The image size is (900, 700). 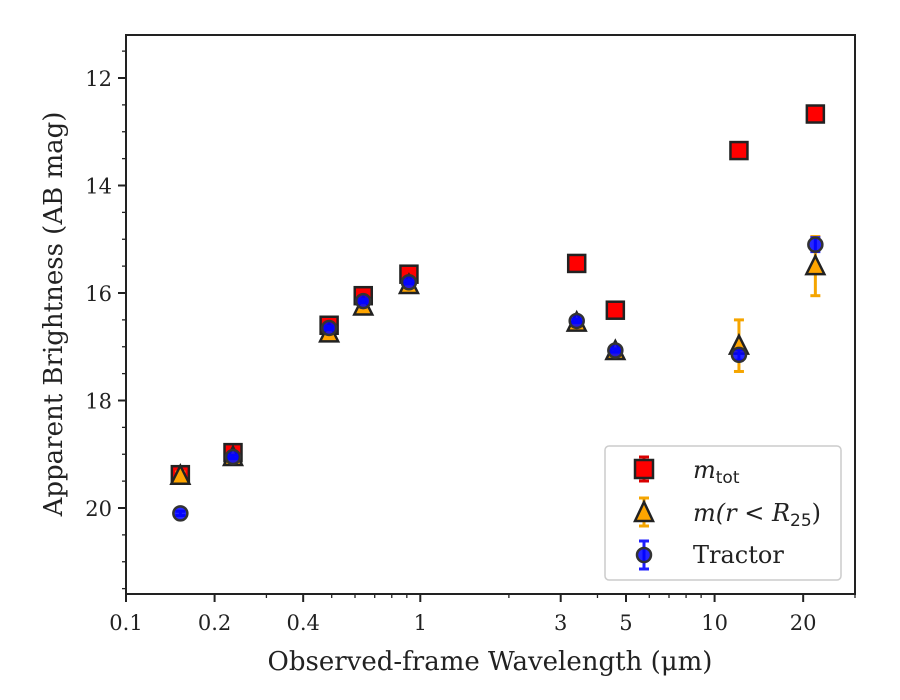 I want to click on legend: mtot m(r < R25) Tractor, so click(x=723, y=513).